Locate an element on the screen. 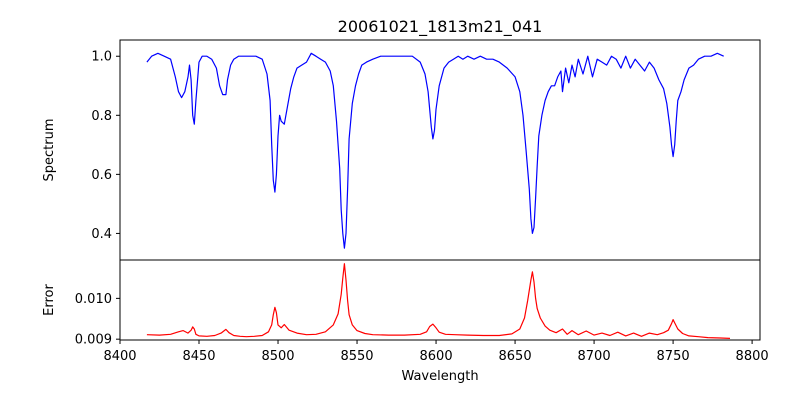  error-line is located at coordinates (438, 301).